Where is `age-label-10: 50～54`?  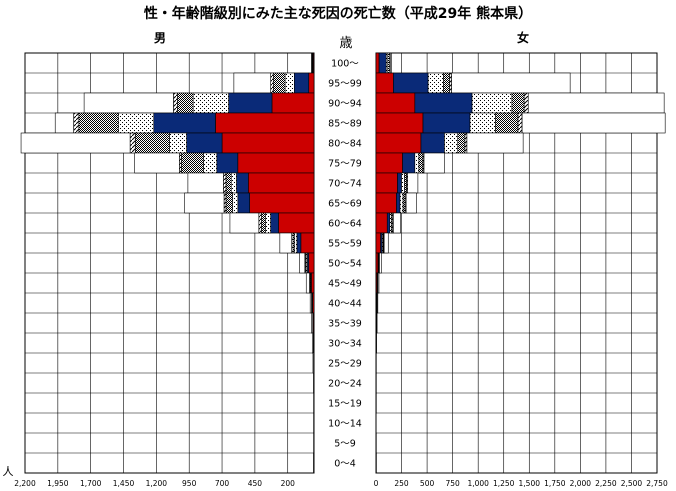
age-label-10: 50～54 is located at coordinates (345, 264).